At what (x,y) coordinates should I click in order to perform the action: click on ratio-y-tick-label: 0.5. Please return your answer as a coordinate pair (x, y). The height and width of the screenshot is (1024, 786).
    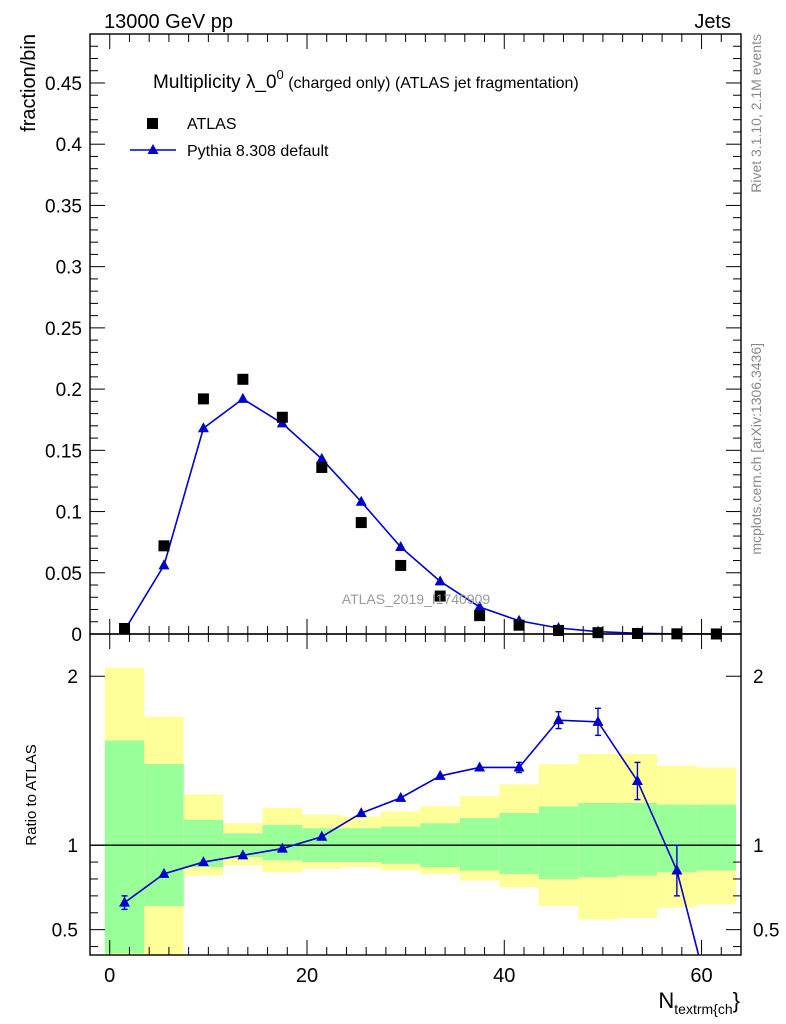
    Looking at the image, I should click on (65, 931).